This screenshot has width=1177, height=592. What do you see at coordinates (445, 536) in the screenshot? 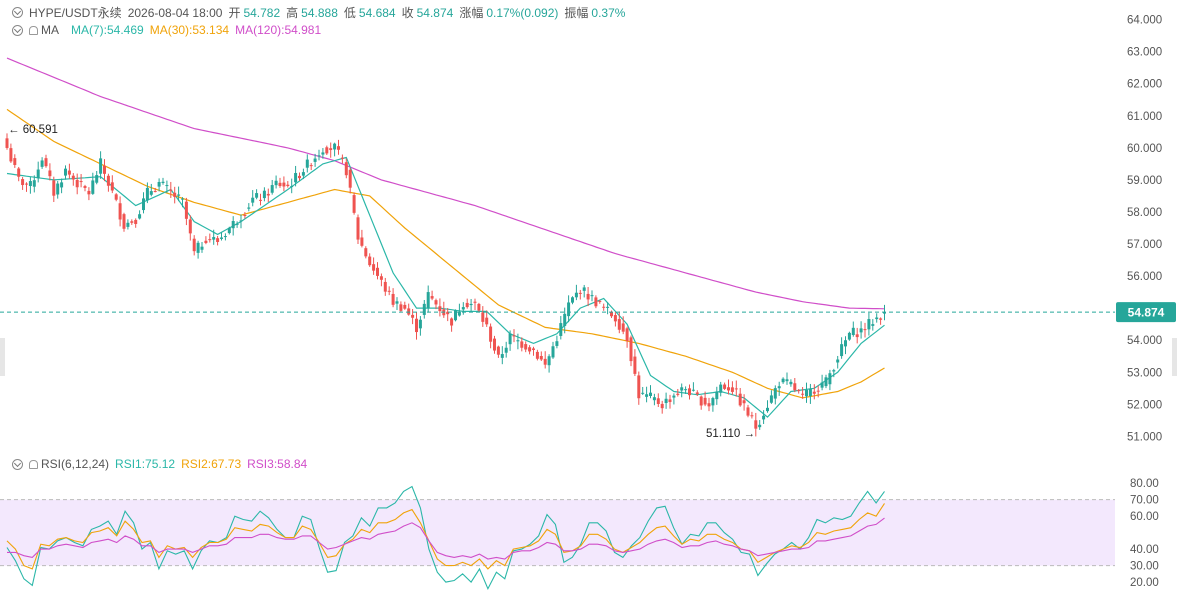
I see `rsi2-line` at bounding box center [445, 536].